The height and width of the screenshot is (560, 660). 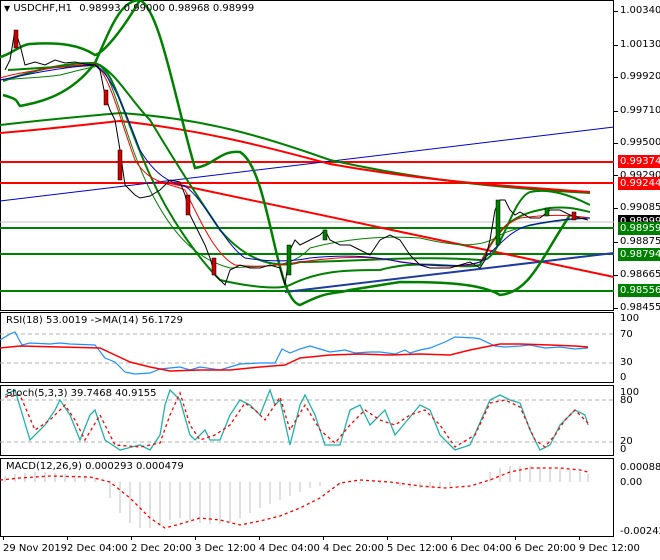 I want to click on time-label: 6 Dec 04:00, so click(x=481, y=548).